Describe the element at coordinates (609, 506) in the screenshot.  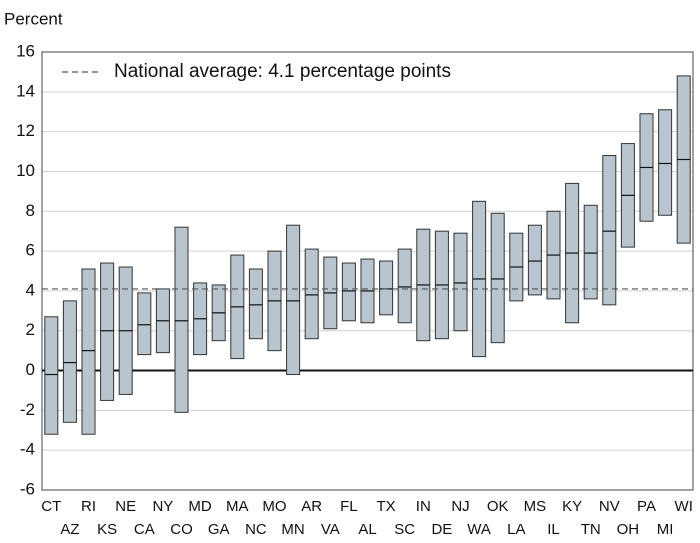
I see `x-tick-label: NV` at that location.